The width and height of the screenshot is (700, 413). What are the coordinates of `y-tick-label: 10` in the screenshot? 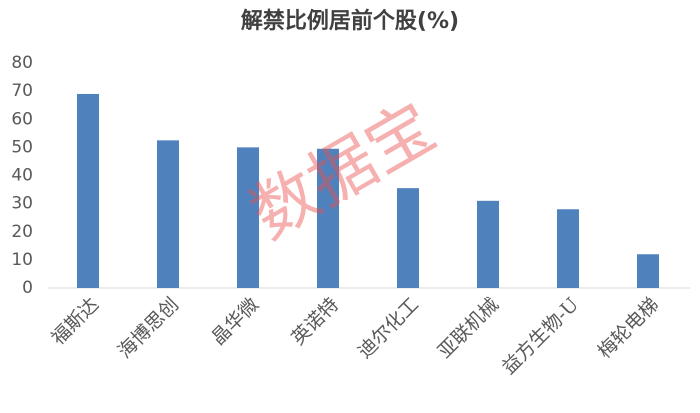 It's located at (22, 260).